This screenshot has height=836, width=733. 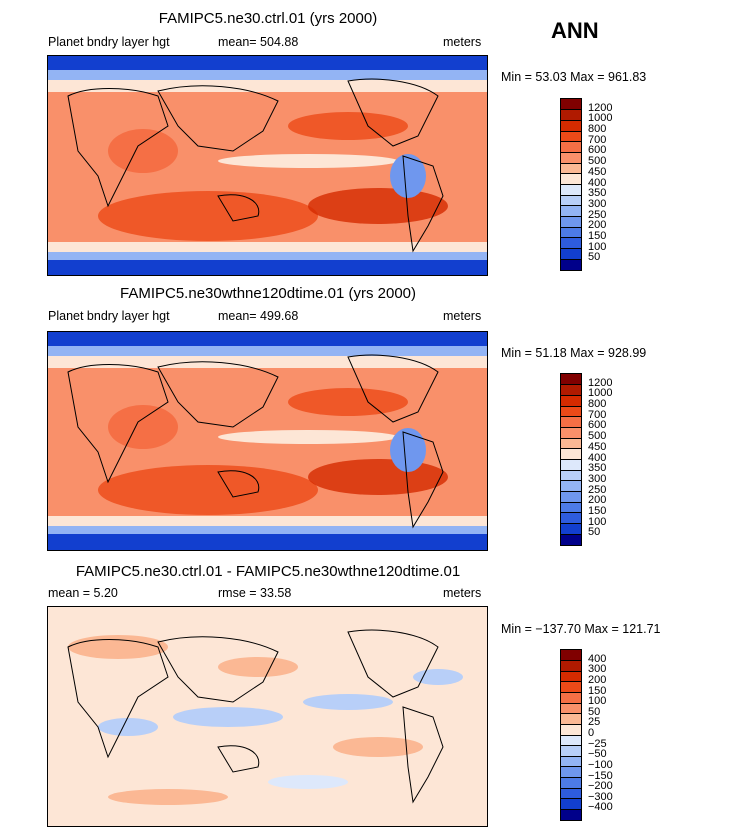 I want to click on colorbar-tick-label: −100, so click(x=600, y=764).